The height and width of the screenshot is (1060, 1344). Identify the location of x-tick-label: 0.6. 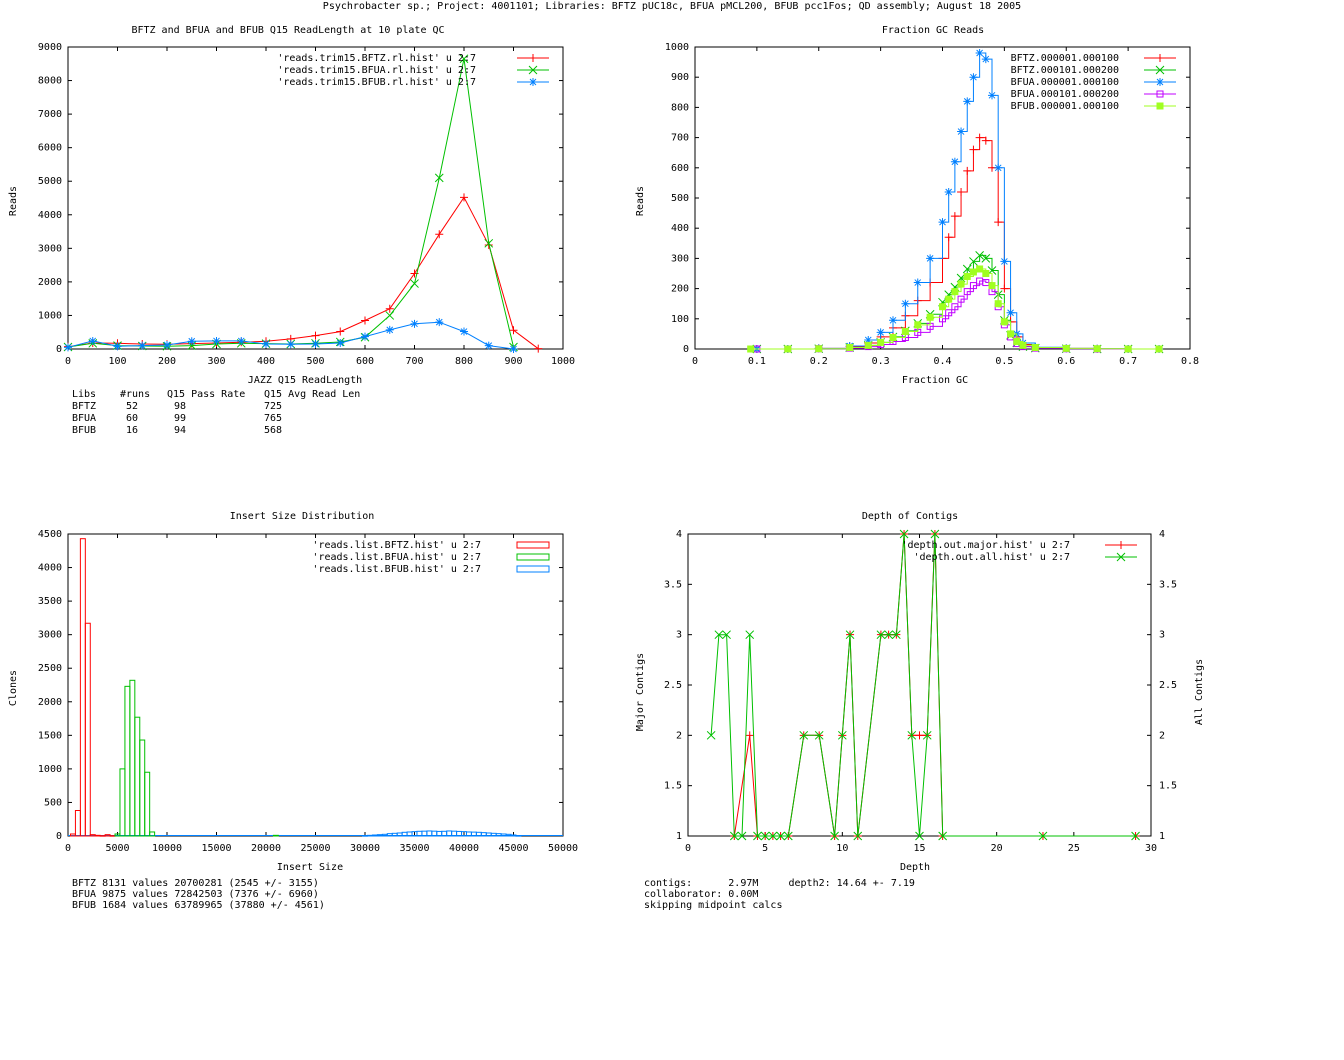
(1066, 361).